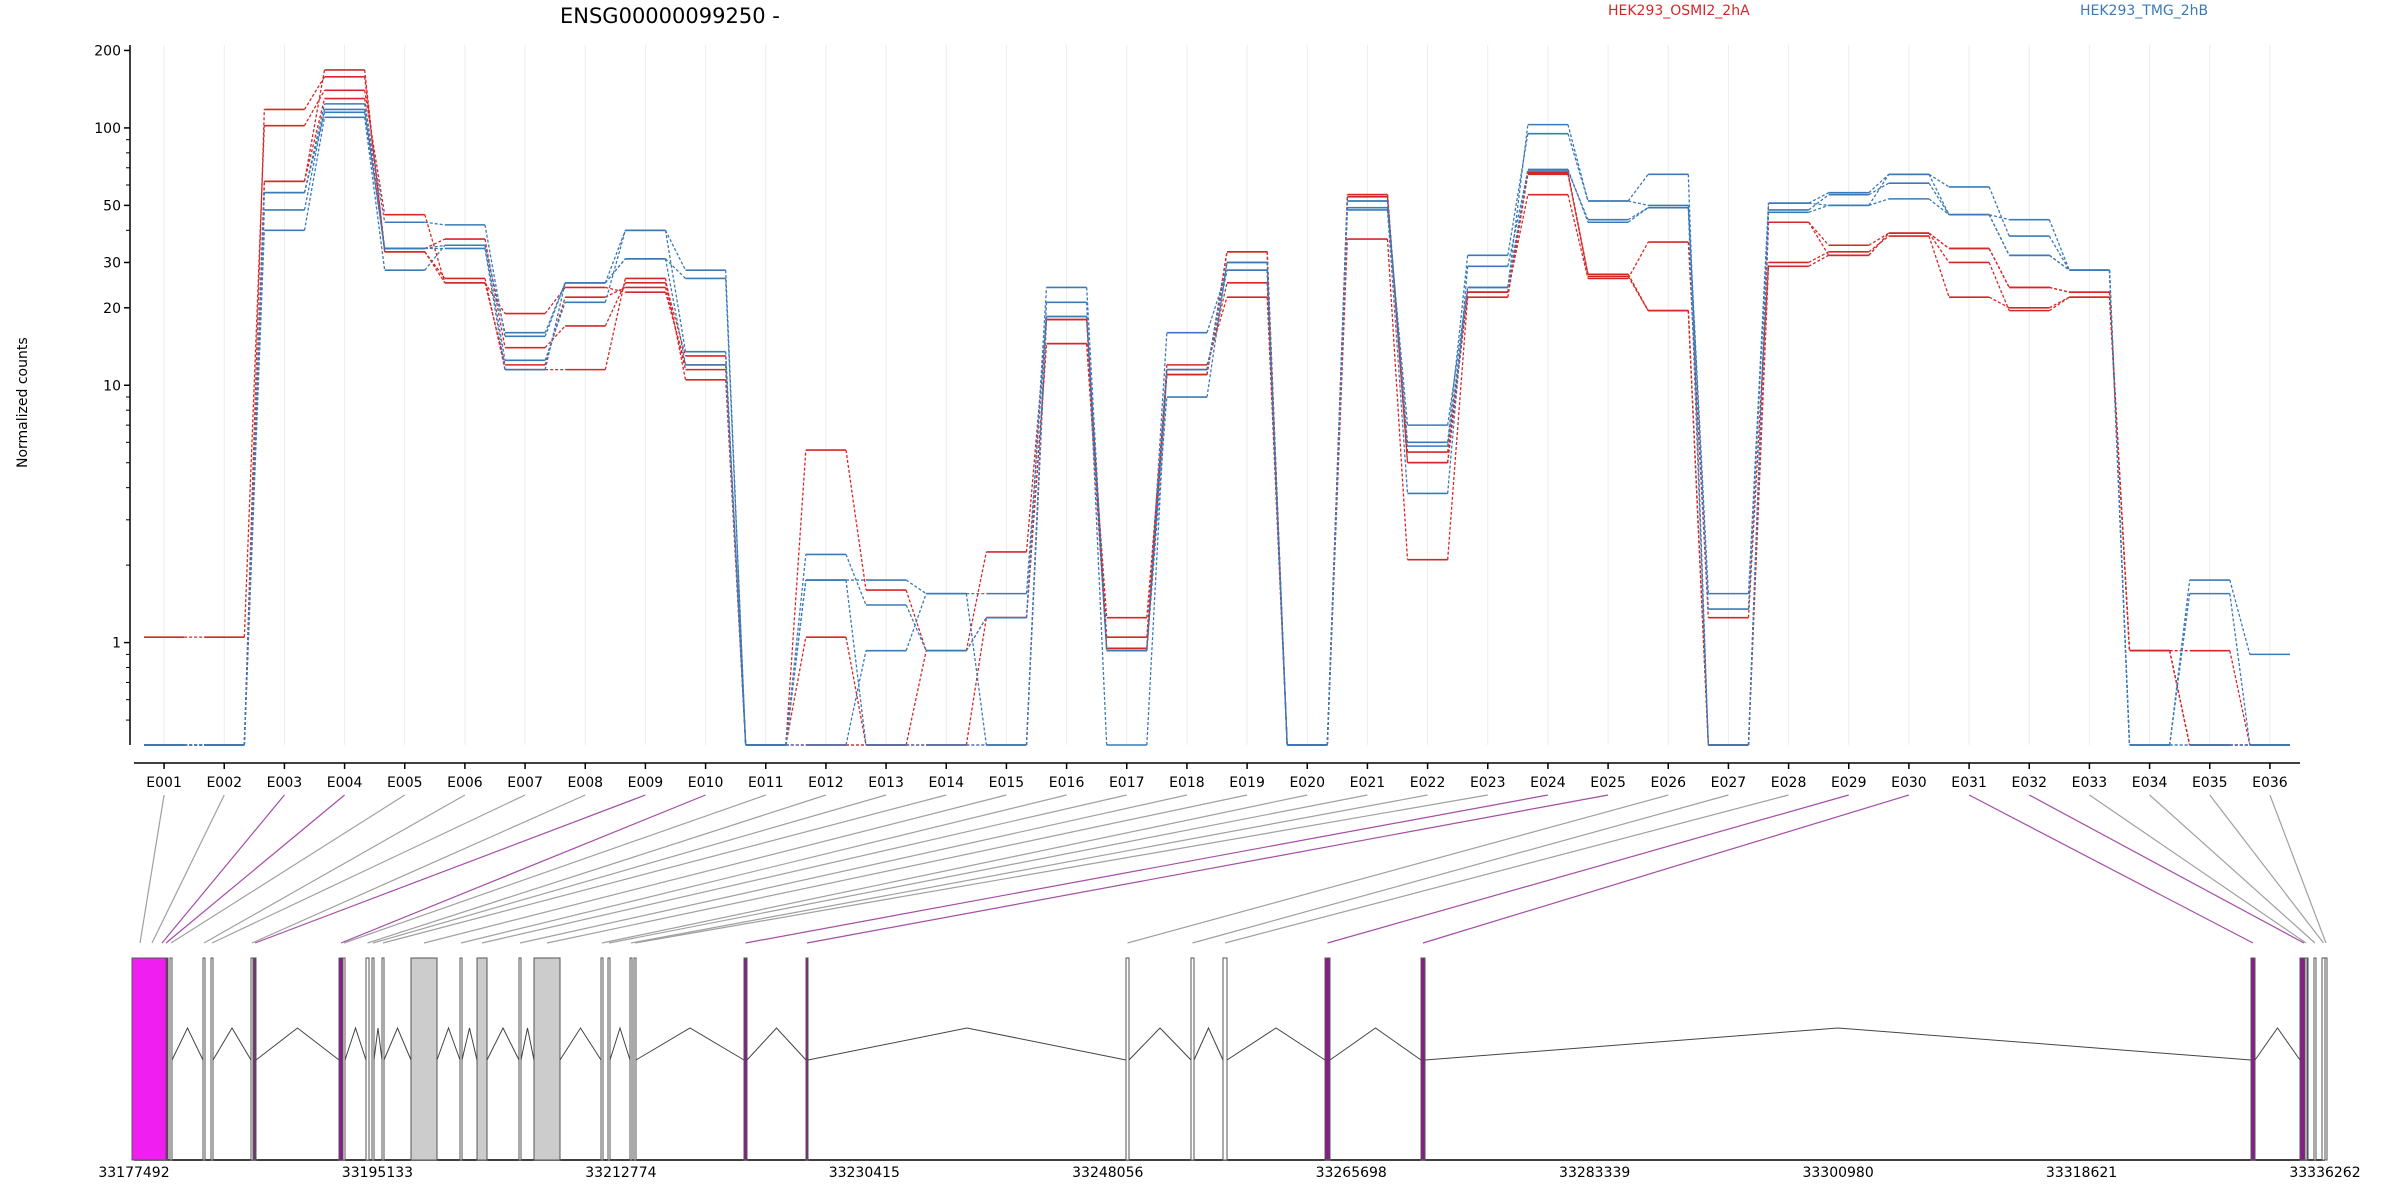 Image resolution: width=2400 pixels, height=1200 pixels. What do you see at coordinates (164, 783) in the screenshot?
I see `x-tick-label: E001` at bounding box center [164, 783].